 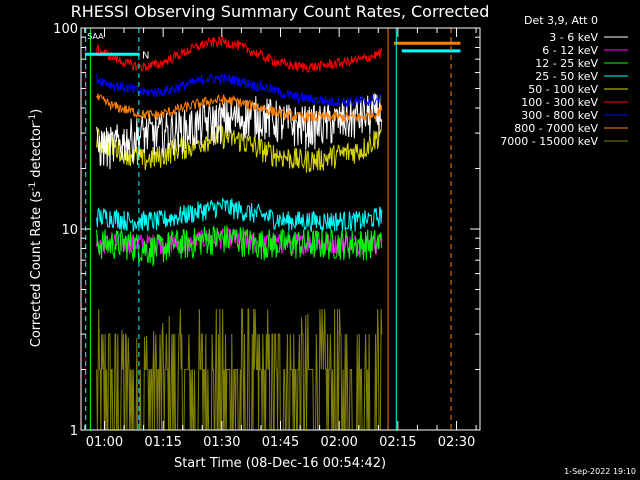 I want to click on series-3-6-kev, so click(x=239, y=131).